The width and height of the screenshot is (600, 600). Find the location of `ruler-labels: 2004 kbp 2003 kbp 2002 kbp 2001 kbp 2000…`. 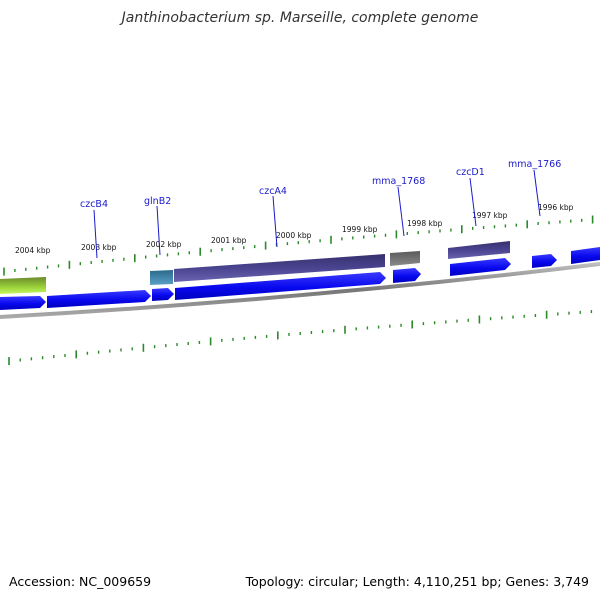

ruler-labels: 2004 kbp 2003 kbp 2002 kbp 2001 kbp 2000… is located at coordinates (294, 229).